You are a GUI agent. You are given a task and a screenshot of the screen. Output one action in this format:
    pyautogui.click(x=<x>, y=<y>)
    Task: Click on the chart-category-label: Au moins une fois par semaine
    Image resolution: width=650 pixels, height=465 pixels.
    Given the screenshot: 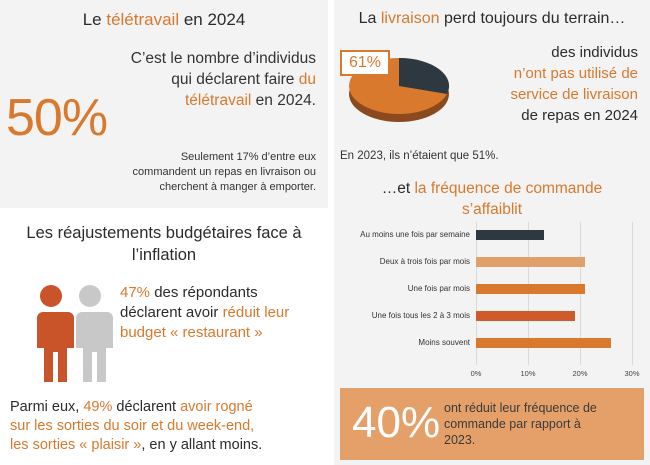 What is the action you would take?
    pyautogui.click(x=415, y=234)
    